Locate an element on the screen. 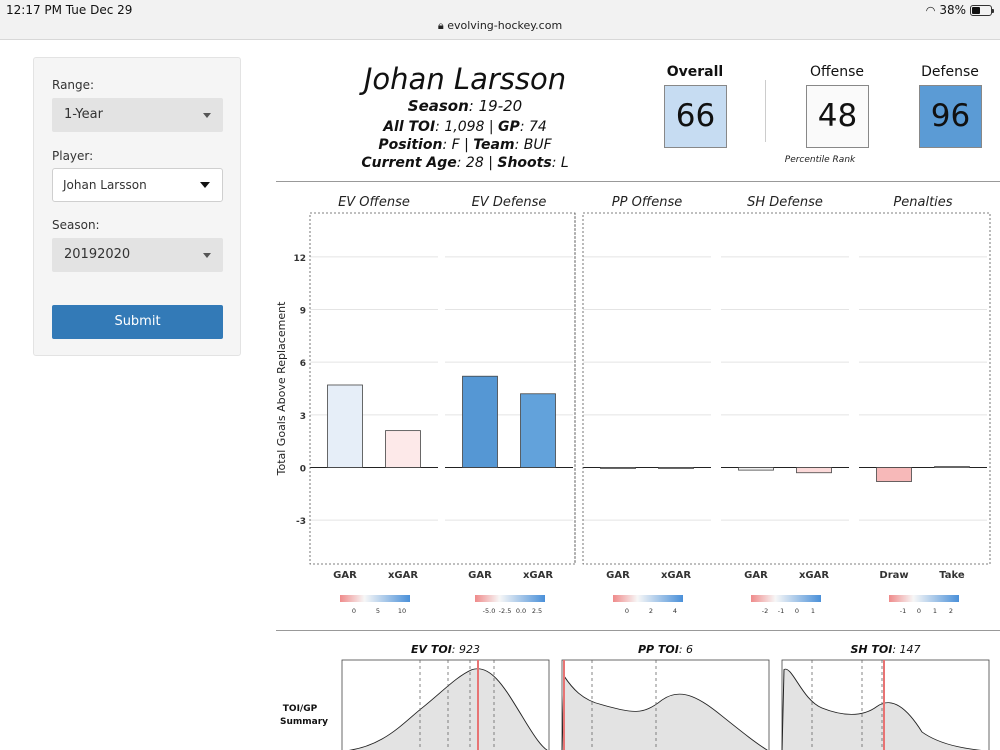  panel-title: SH Defense is located at coordinates (785, 202).